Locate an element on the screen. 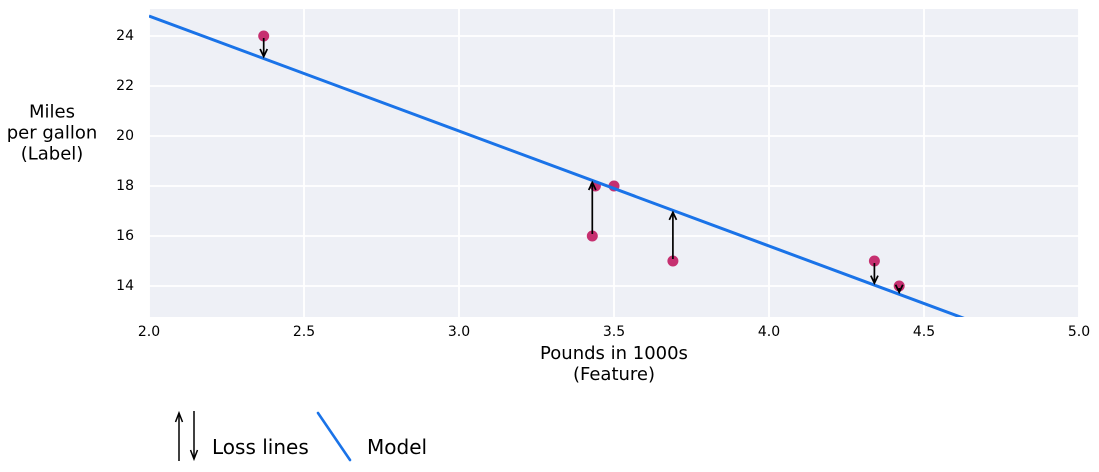  legend: Loss lines Model is located at coordinates (316, 436).